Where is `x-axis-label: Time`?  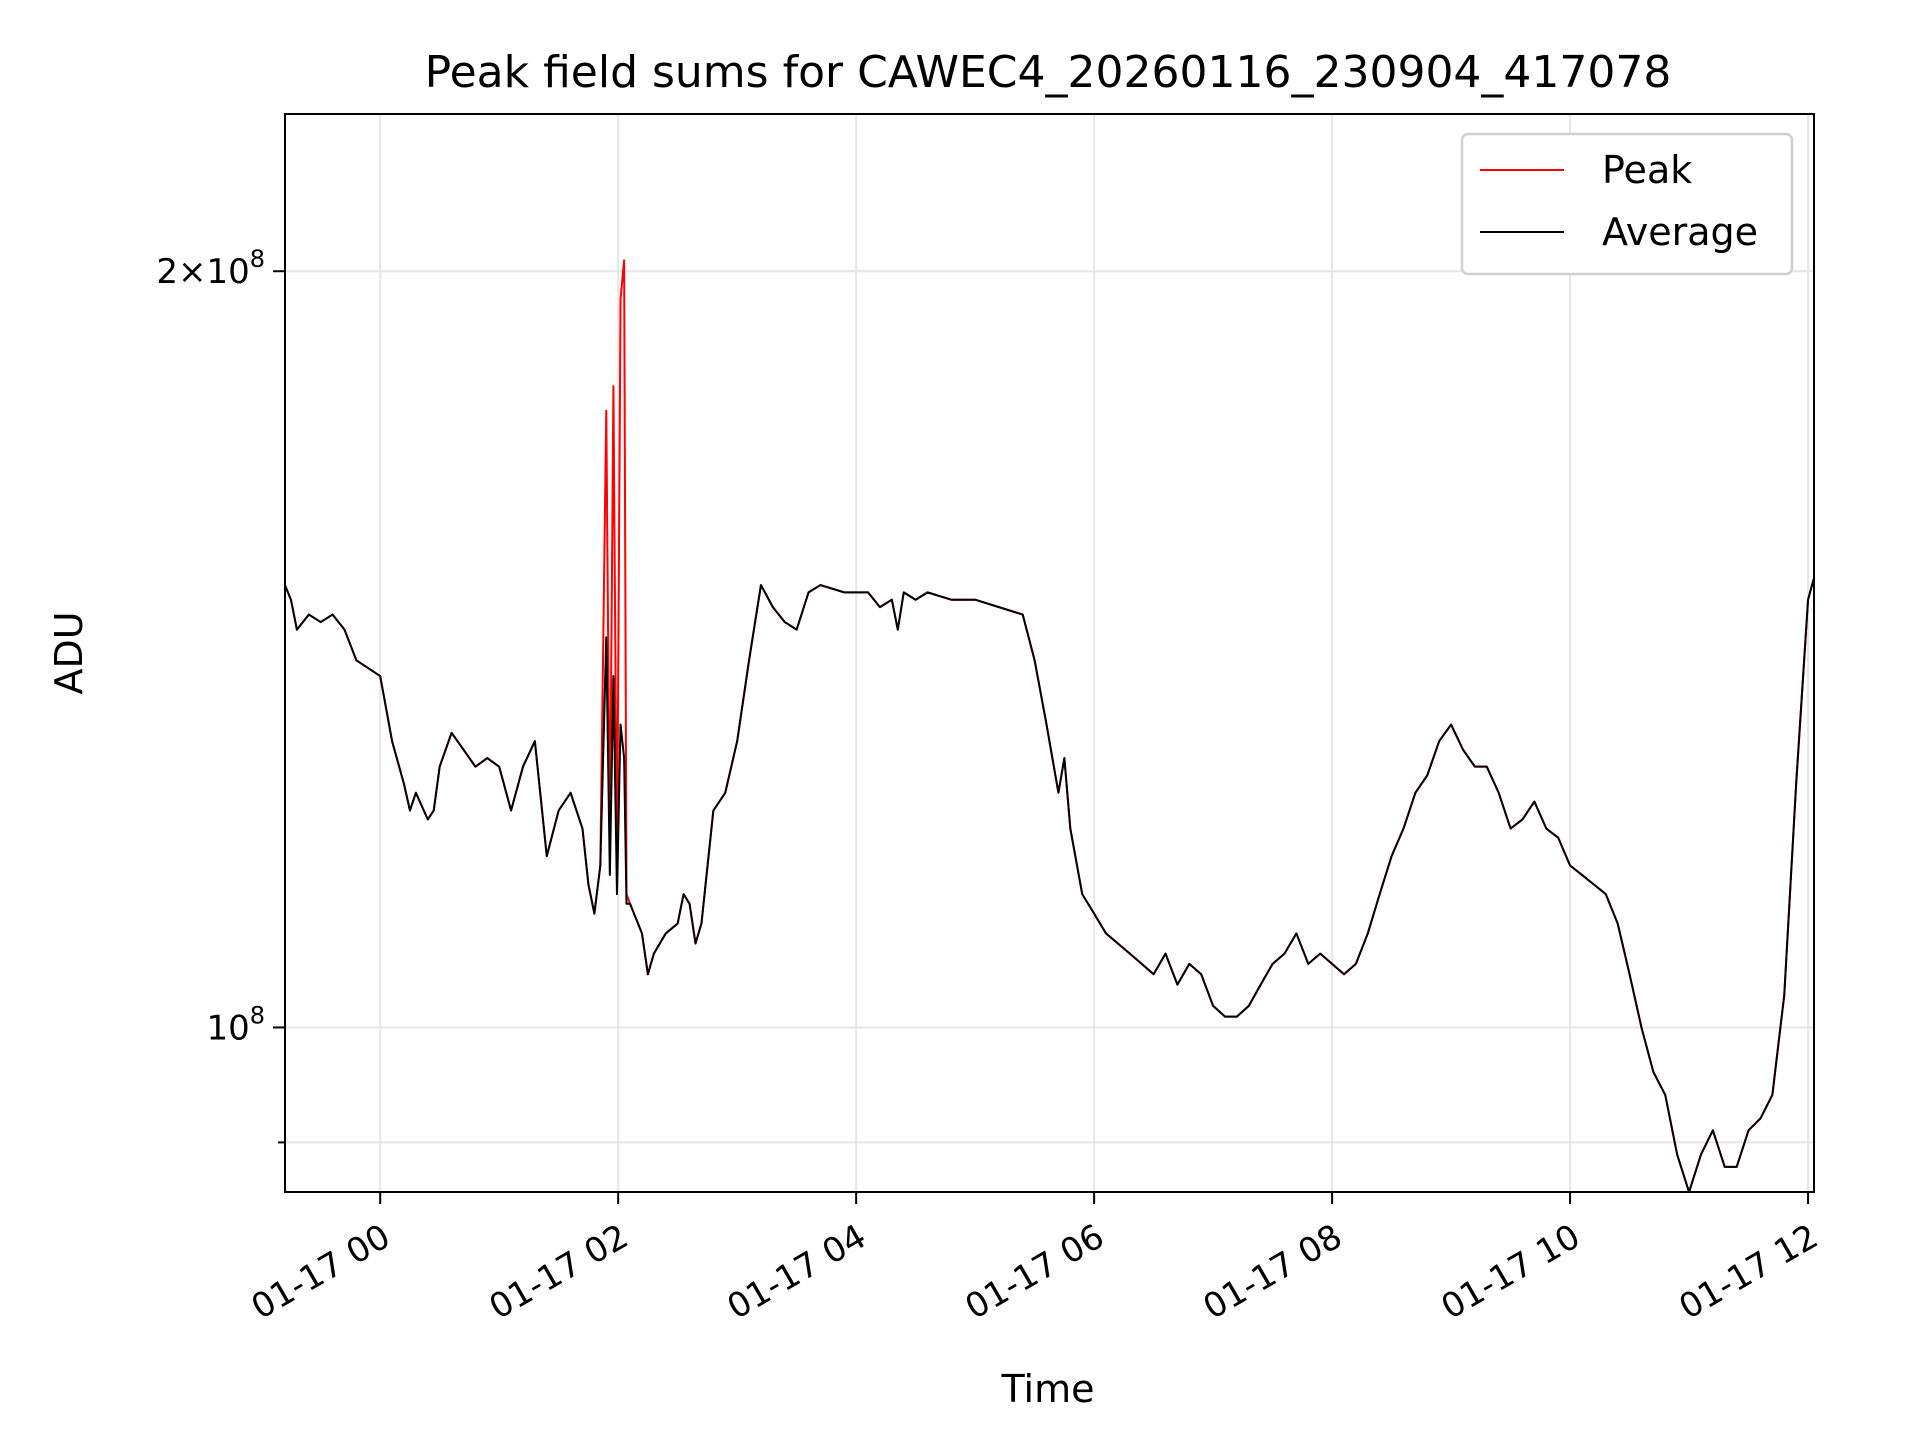
x-axis-label: Time is located at coordinates (1048, 1389).